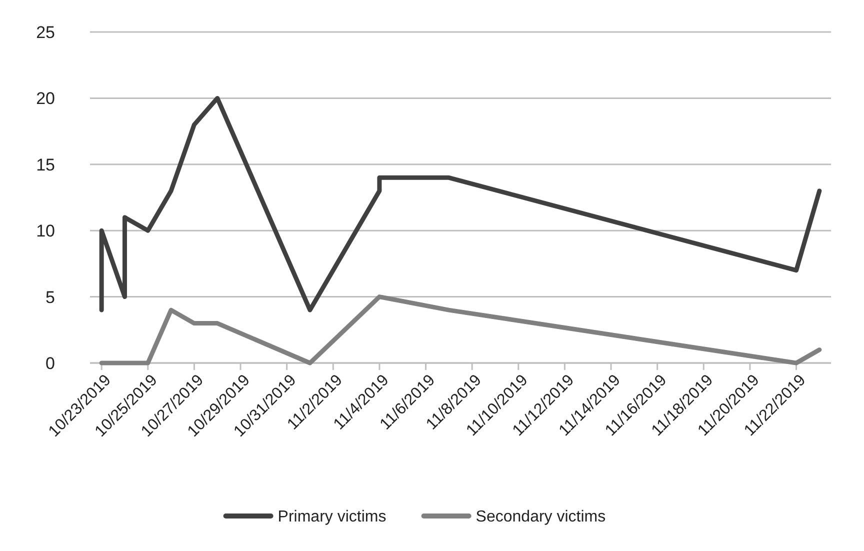  What do you see at coordinates (45, 164) in the screenshot?
I see `y-tick-label: 15` at bounding box center [45, 164].